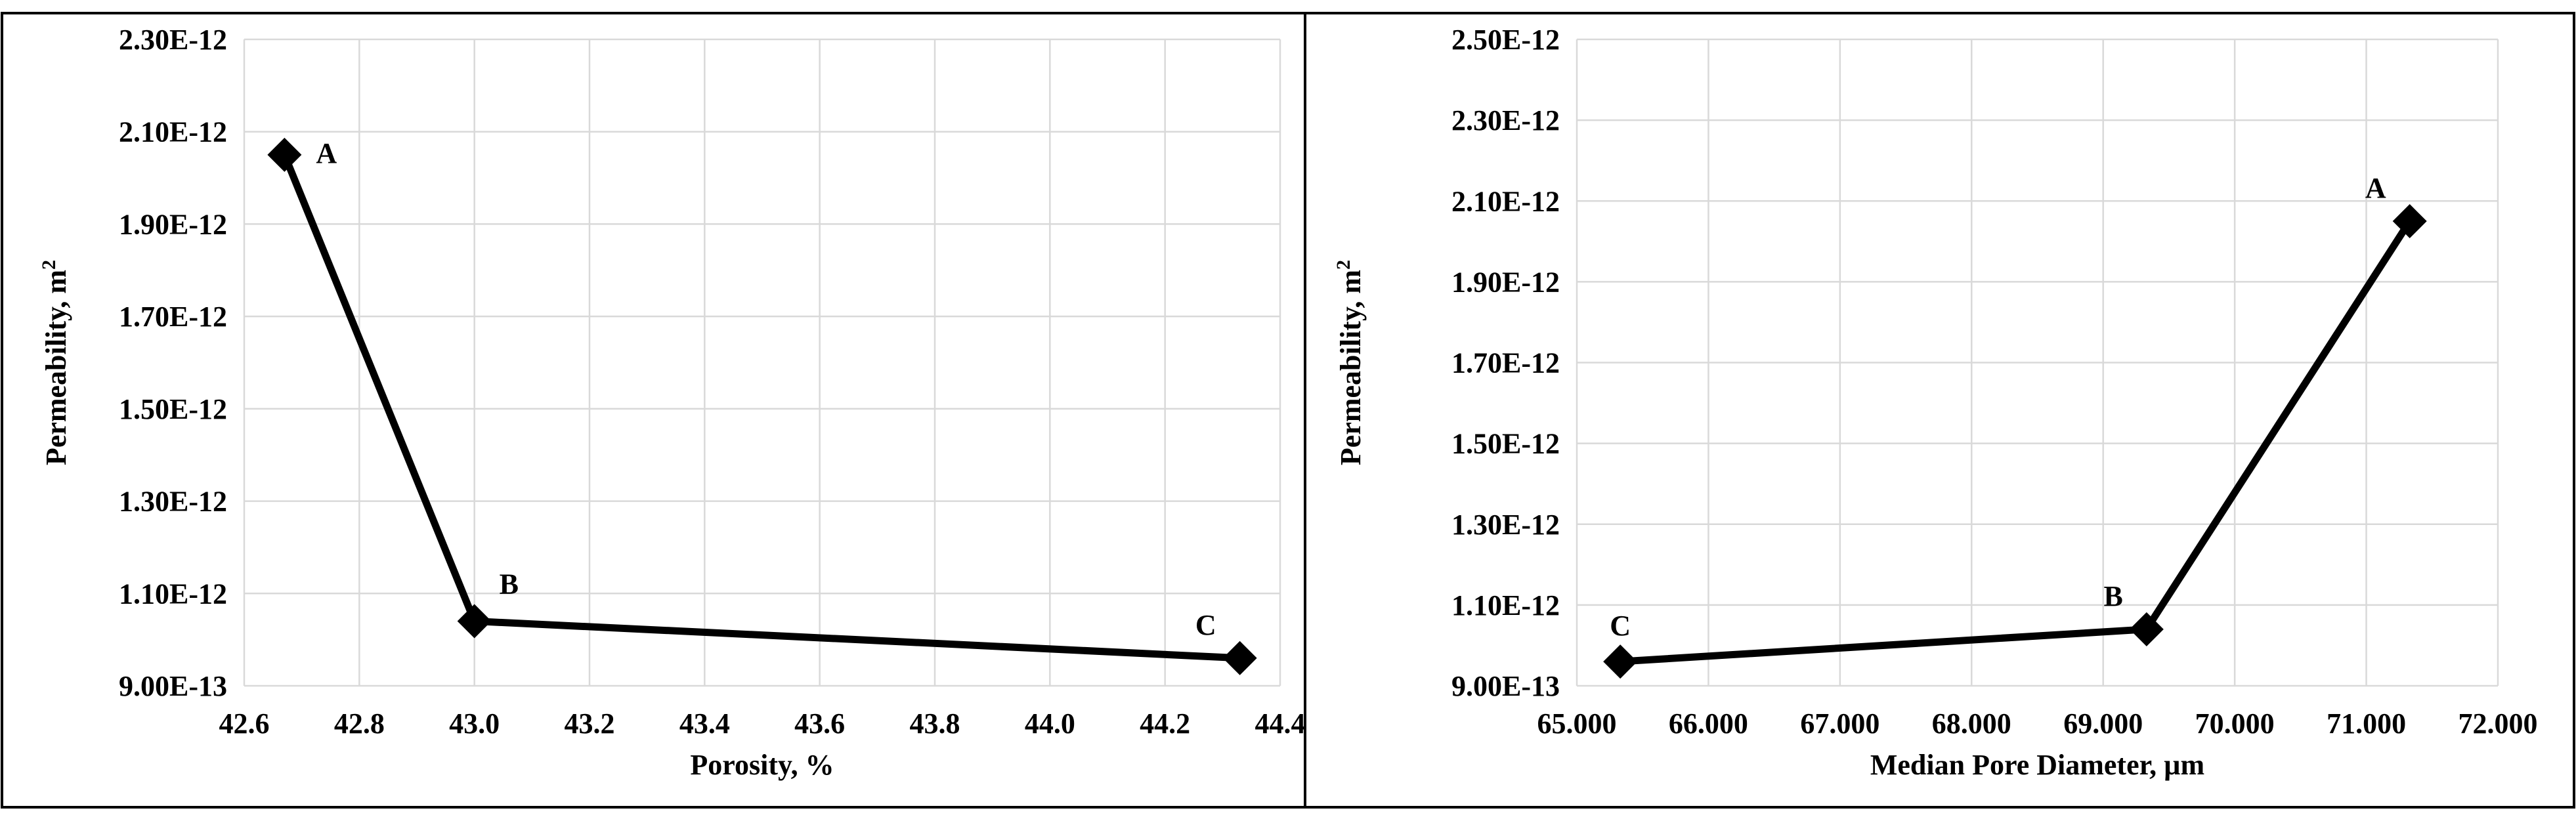 Image resolution: width=2576 pixels, height=821 pixels. Describe the element at coordinates (1839, 723) in the screenshot. I see `x-tick-label: 67.000` at that location.